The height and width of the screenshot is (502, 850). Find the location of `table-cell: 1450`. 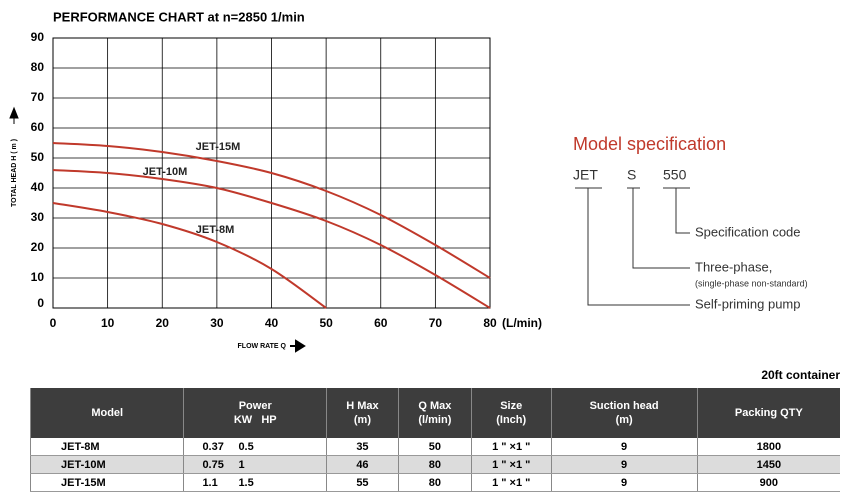

table-cell: 1450 is located at coordinates (768, 464).